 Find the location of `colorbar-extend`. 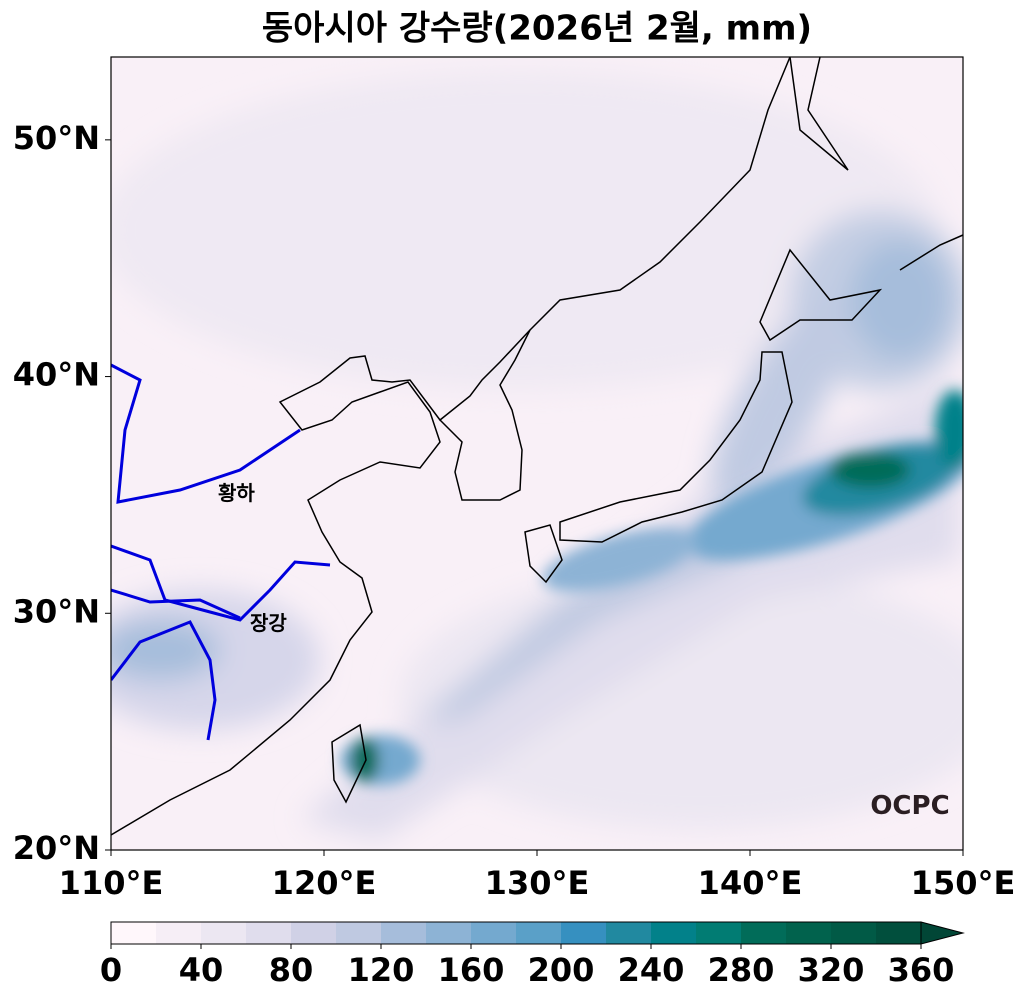

colorbar-extend is located at coordinates (942, 933).